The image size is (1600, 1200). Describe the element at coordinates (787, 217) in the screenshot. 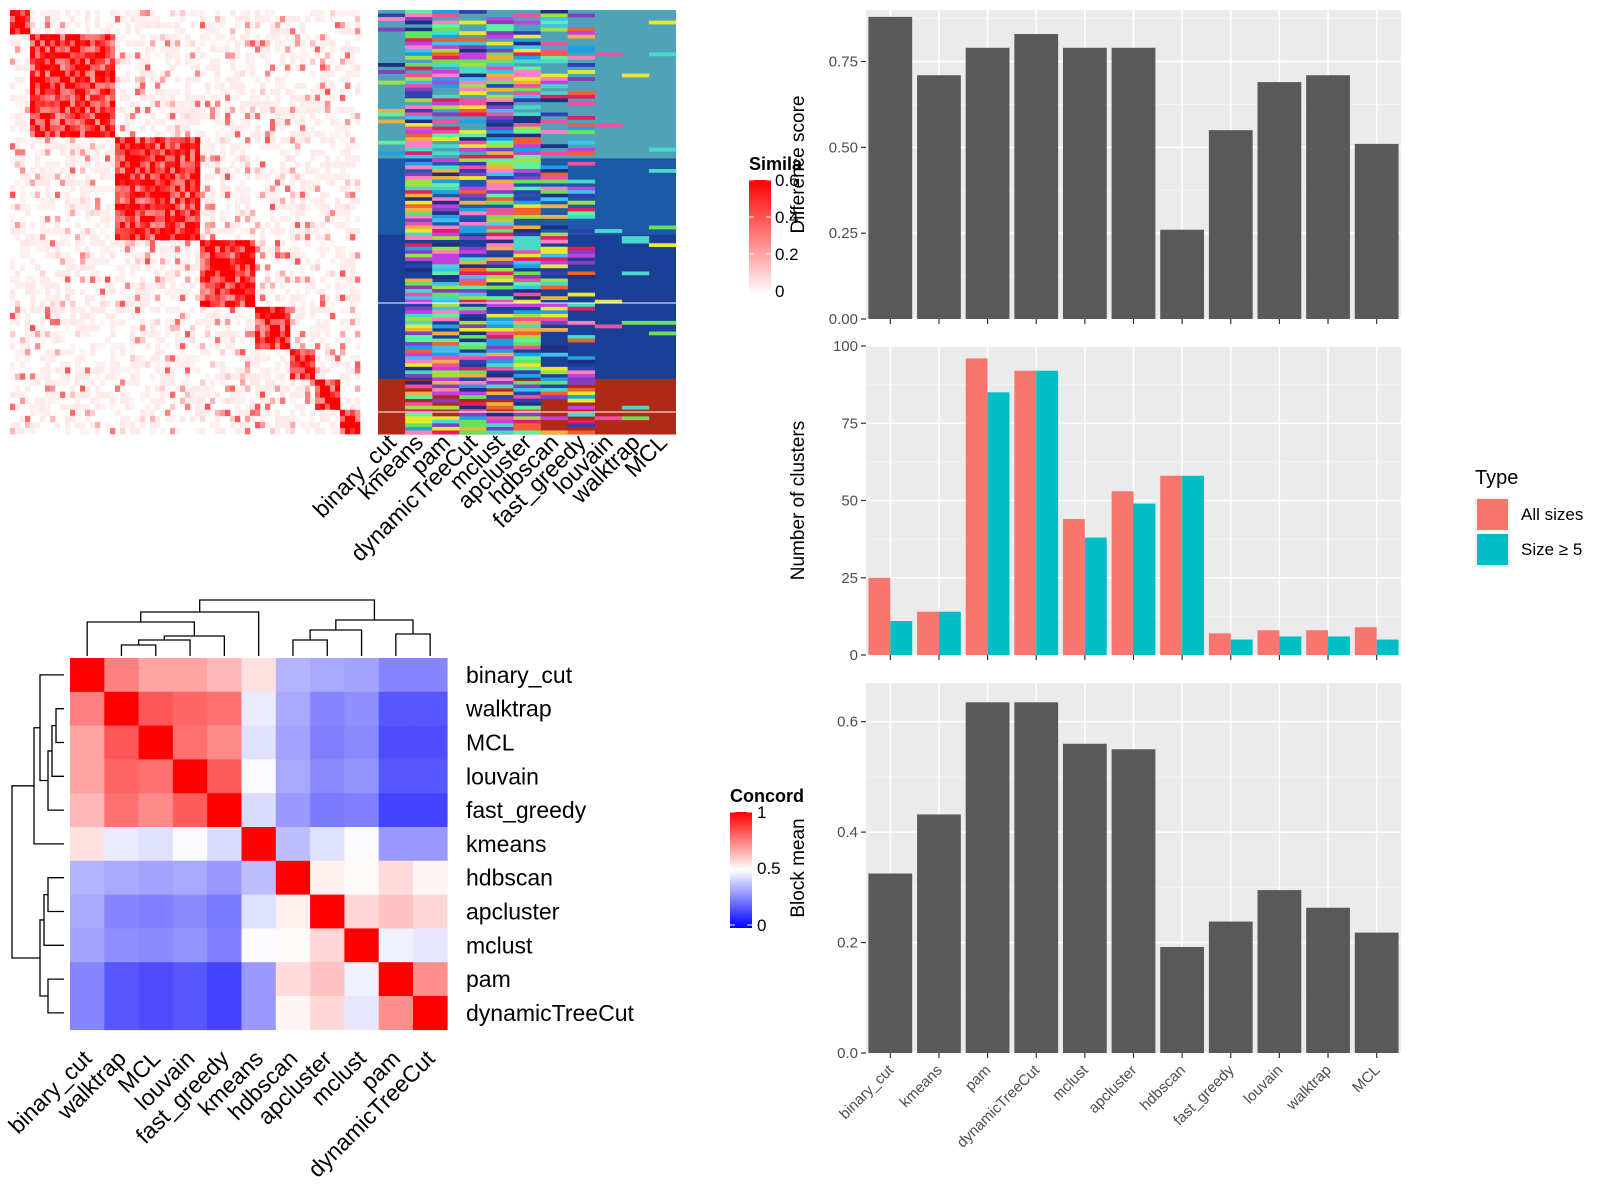

I see `similarity-legend-tick: 0.4` at that location.